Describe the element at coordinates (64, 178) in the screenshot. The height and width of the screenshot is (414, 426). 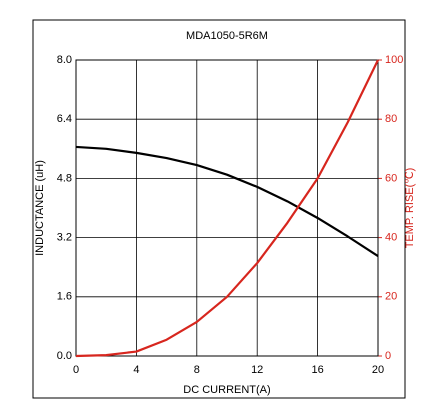
I see `y-tick-label: 4.8` at that location.